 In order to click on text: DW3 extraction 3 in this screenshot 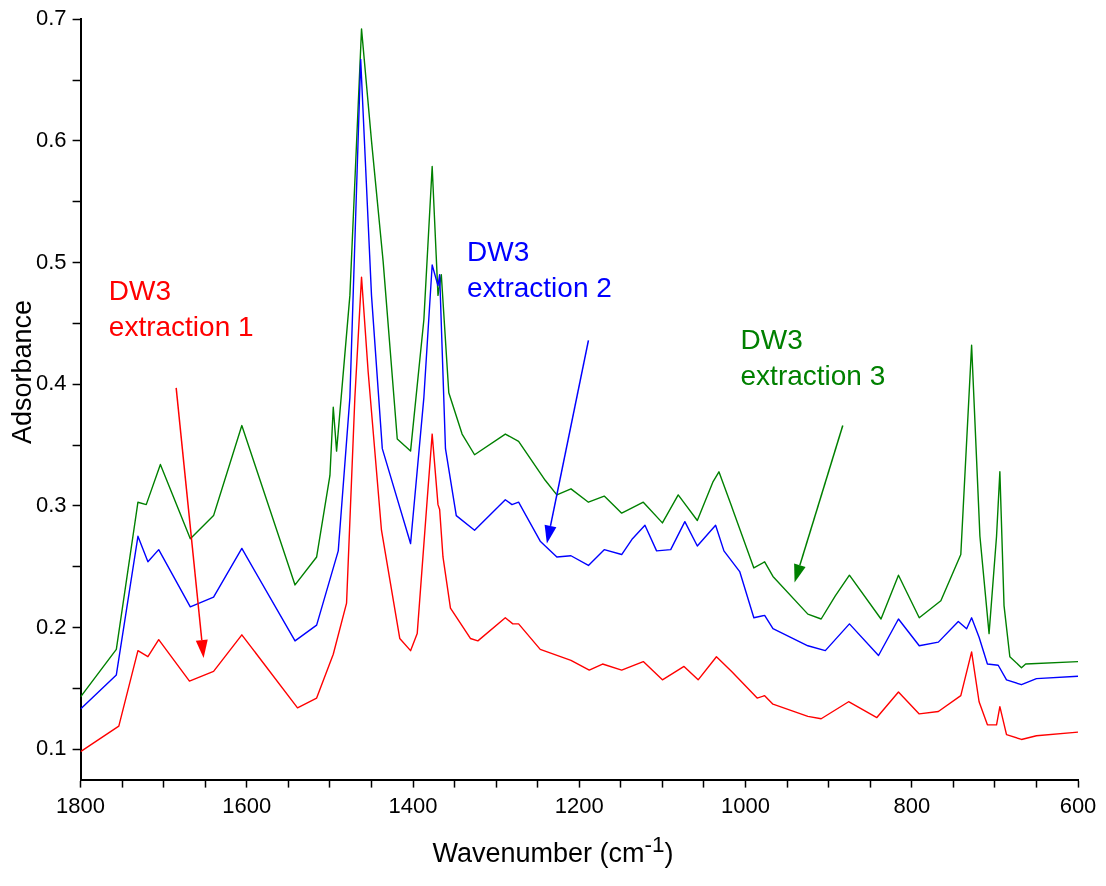, I will do `click(813, 357)`.